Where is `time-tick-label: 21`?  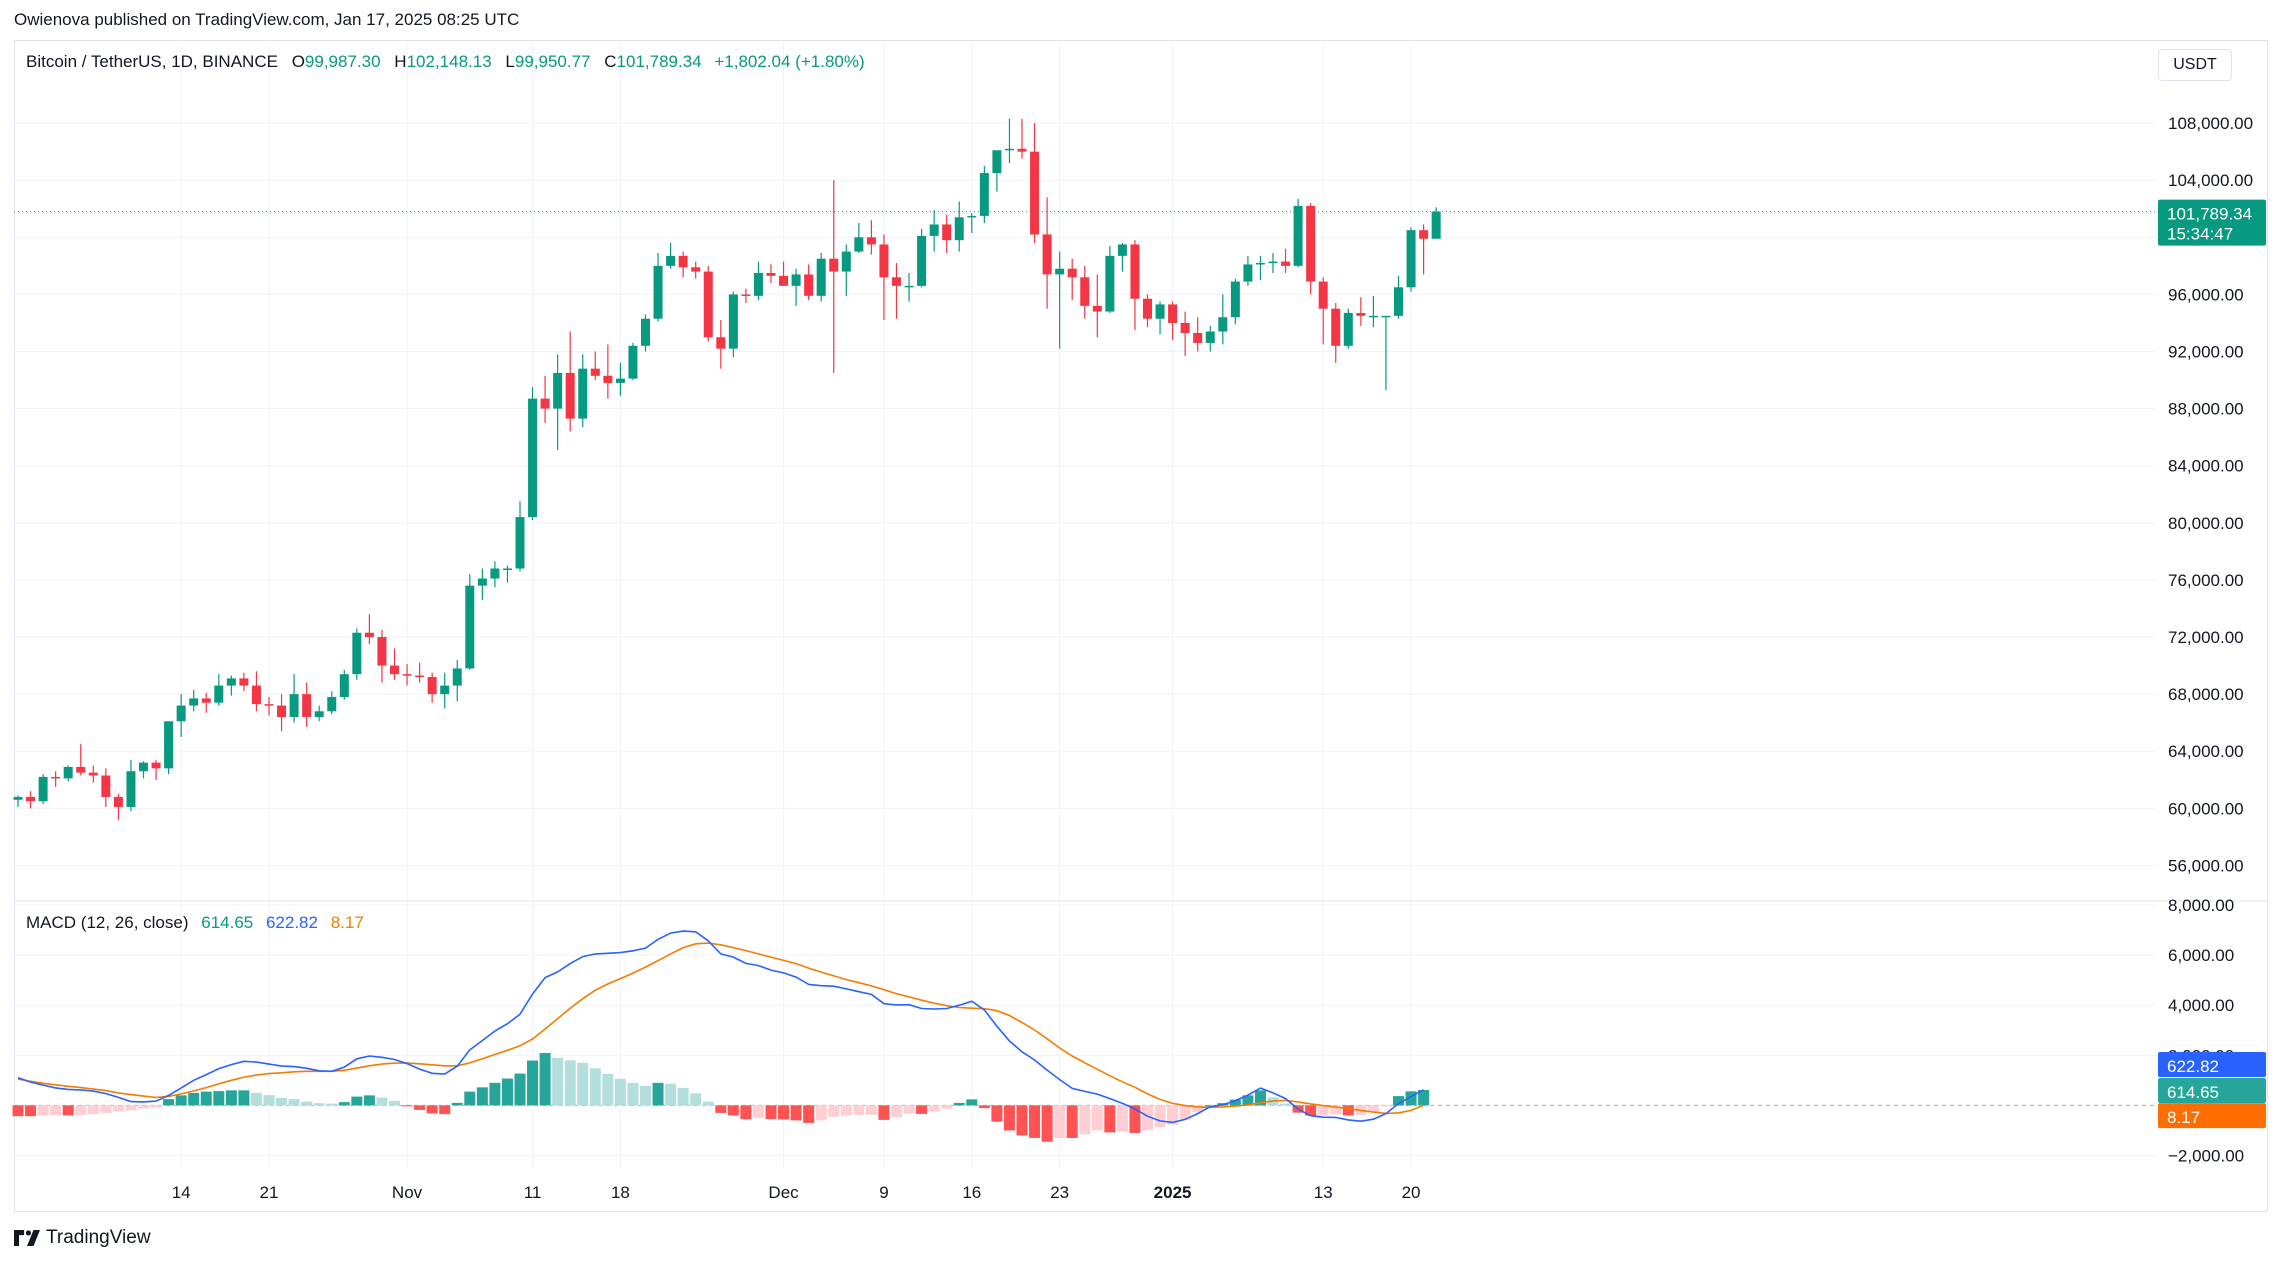
time-tick-label: 21 is located at coordinates (269, 1192).